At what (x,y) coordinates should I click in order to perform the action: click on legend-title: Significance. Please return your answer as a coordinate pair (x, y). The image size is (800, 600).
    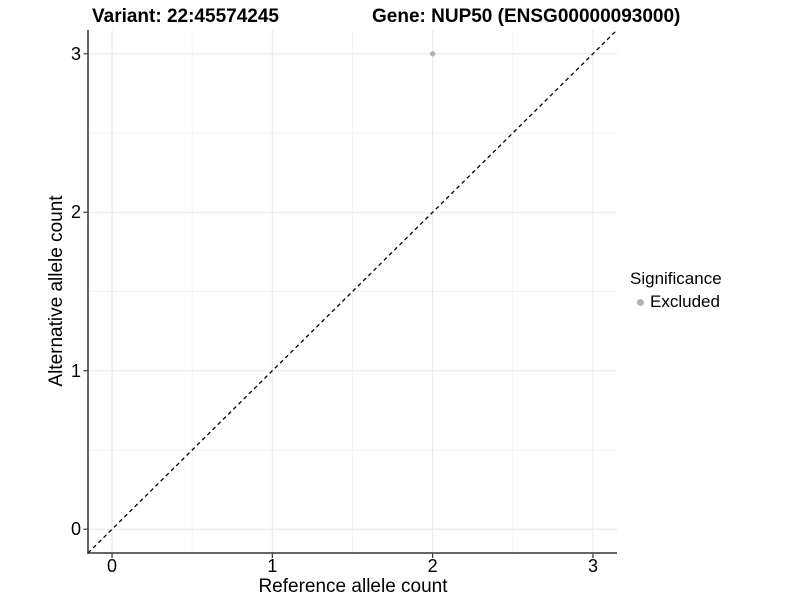
    Looking at the image, I should click on (676, 278).